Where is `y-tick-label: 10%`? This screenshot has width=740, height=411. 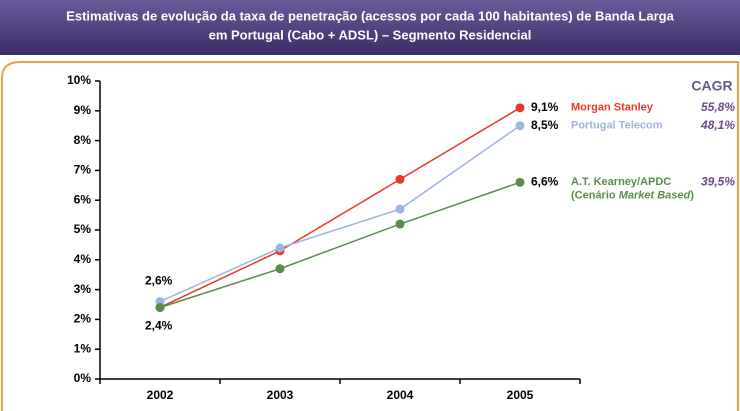 y-tick-label: 10% is located at coordinates (79, 80).